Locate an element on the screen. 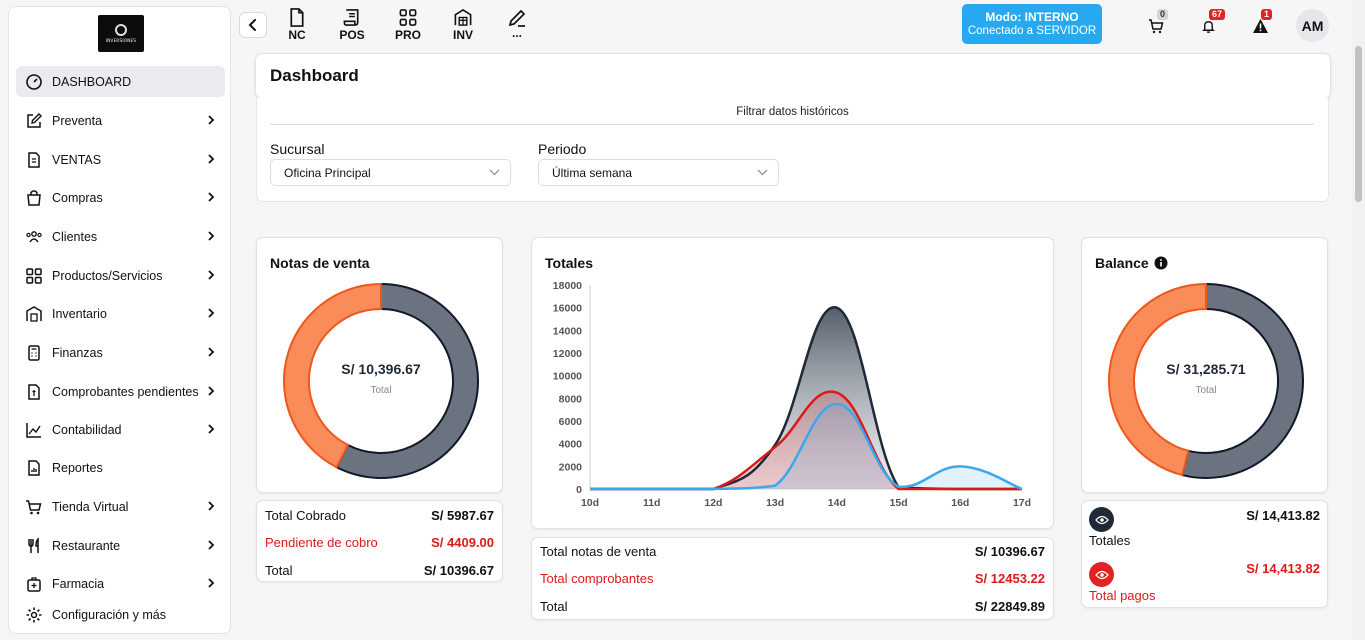 Image resolution: width=1365 pixels, height=640 pixels. total-notas-row: Total notas de venta S/ 10396.67 is located at coordinates (792, 551).